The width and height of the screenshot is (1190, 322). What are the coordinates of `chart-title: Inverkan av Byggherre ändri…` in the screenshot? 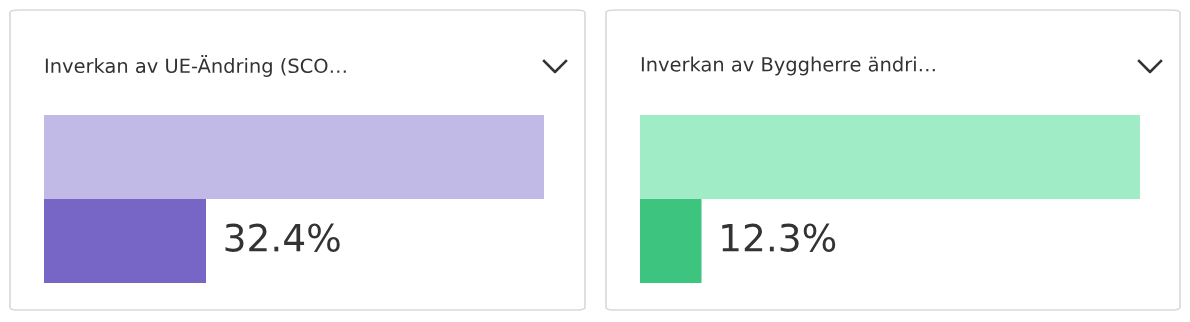 It's located at (788, 66).